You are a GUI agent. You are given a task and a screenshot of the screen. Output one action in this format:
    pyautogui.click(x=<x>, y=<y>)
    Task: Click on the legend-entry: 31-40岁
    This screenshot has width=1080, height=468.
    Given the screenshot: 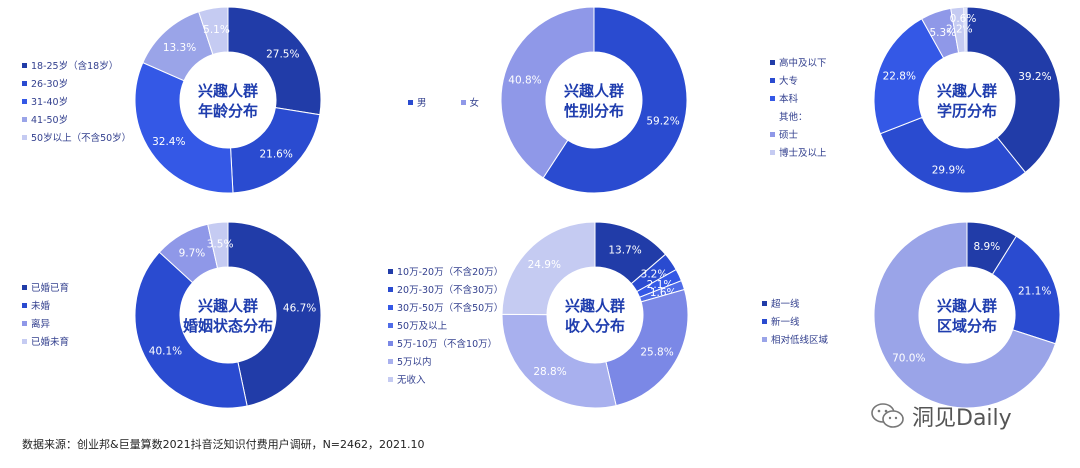 What is the action you would take?
    pyautogui.click(x=76, y=101)
    